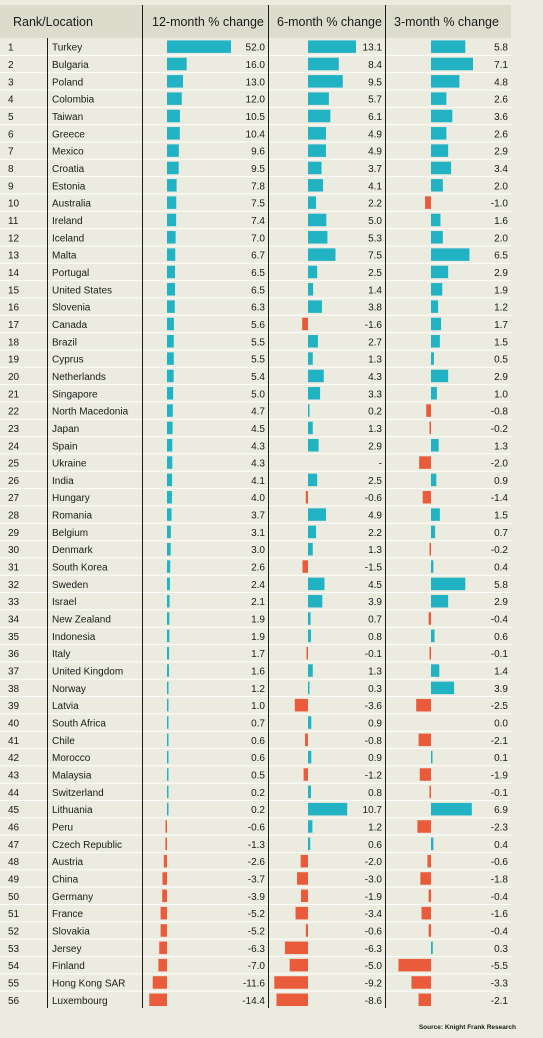 The image size is (543, 1038). Describe the element at coordinates (14, 931) in the screenshot. I see `rank-cell: 52` at that location.